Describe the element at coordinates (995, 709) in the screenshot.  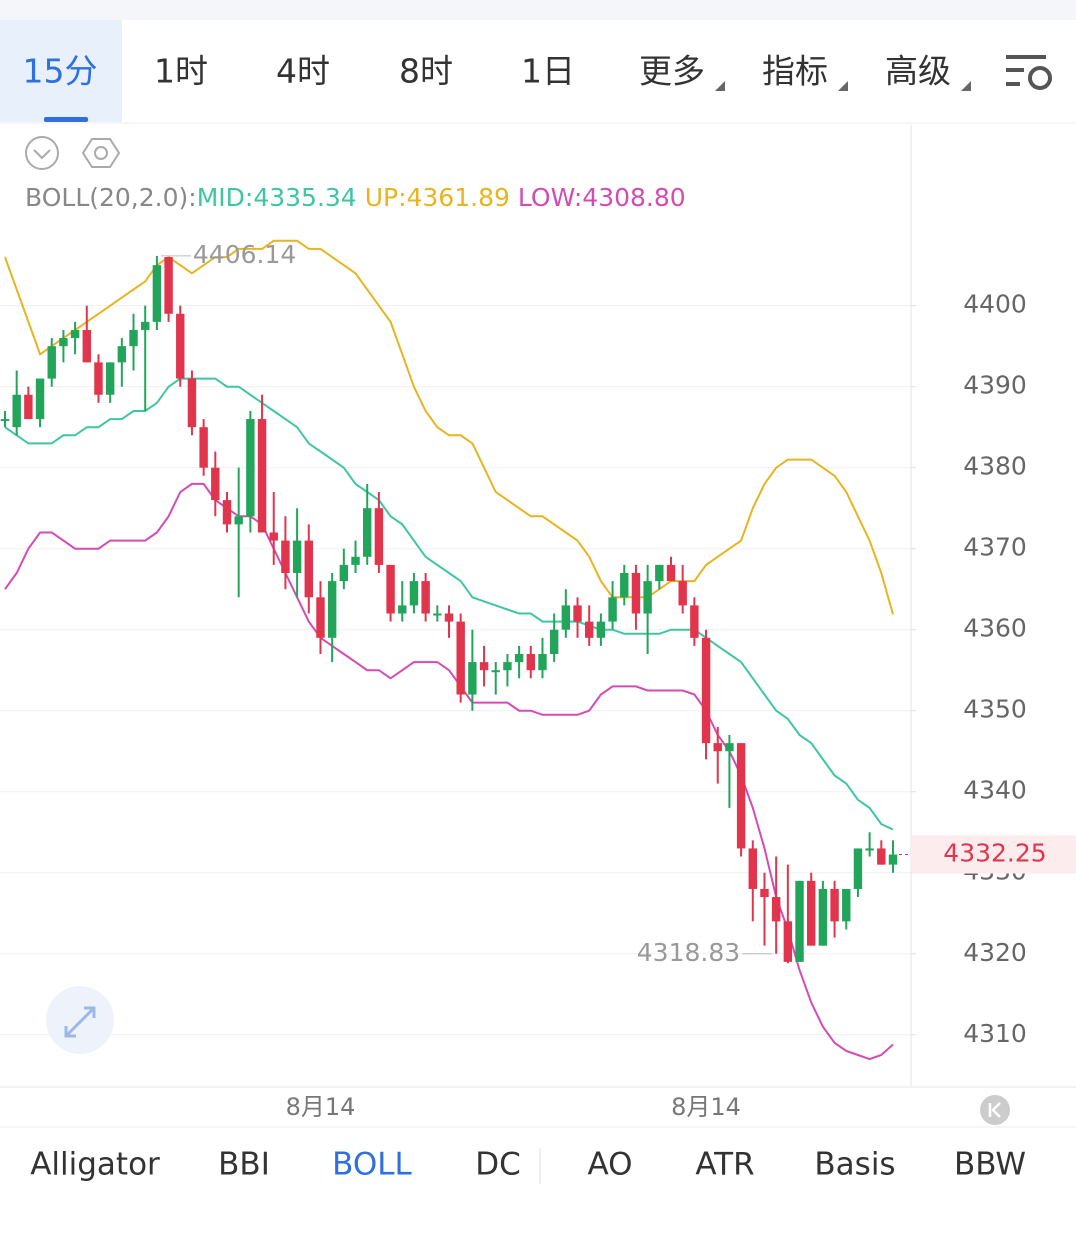
I see `y-tick-label: 4350` at that location.